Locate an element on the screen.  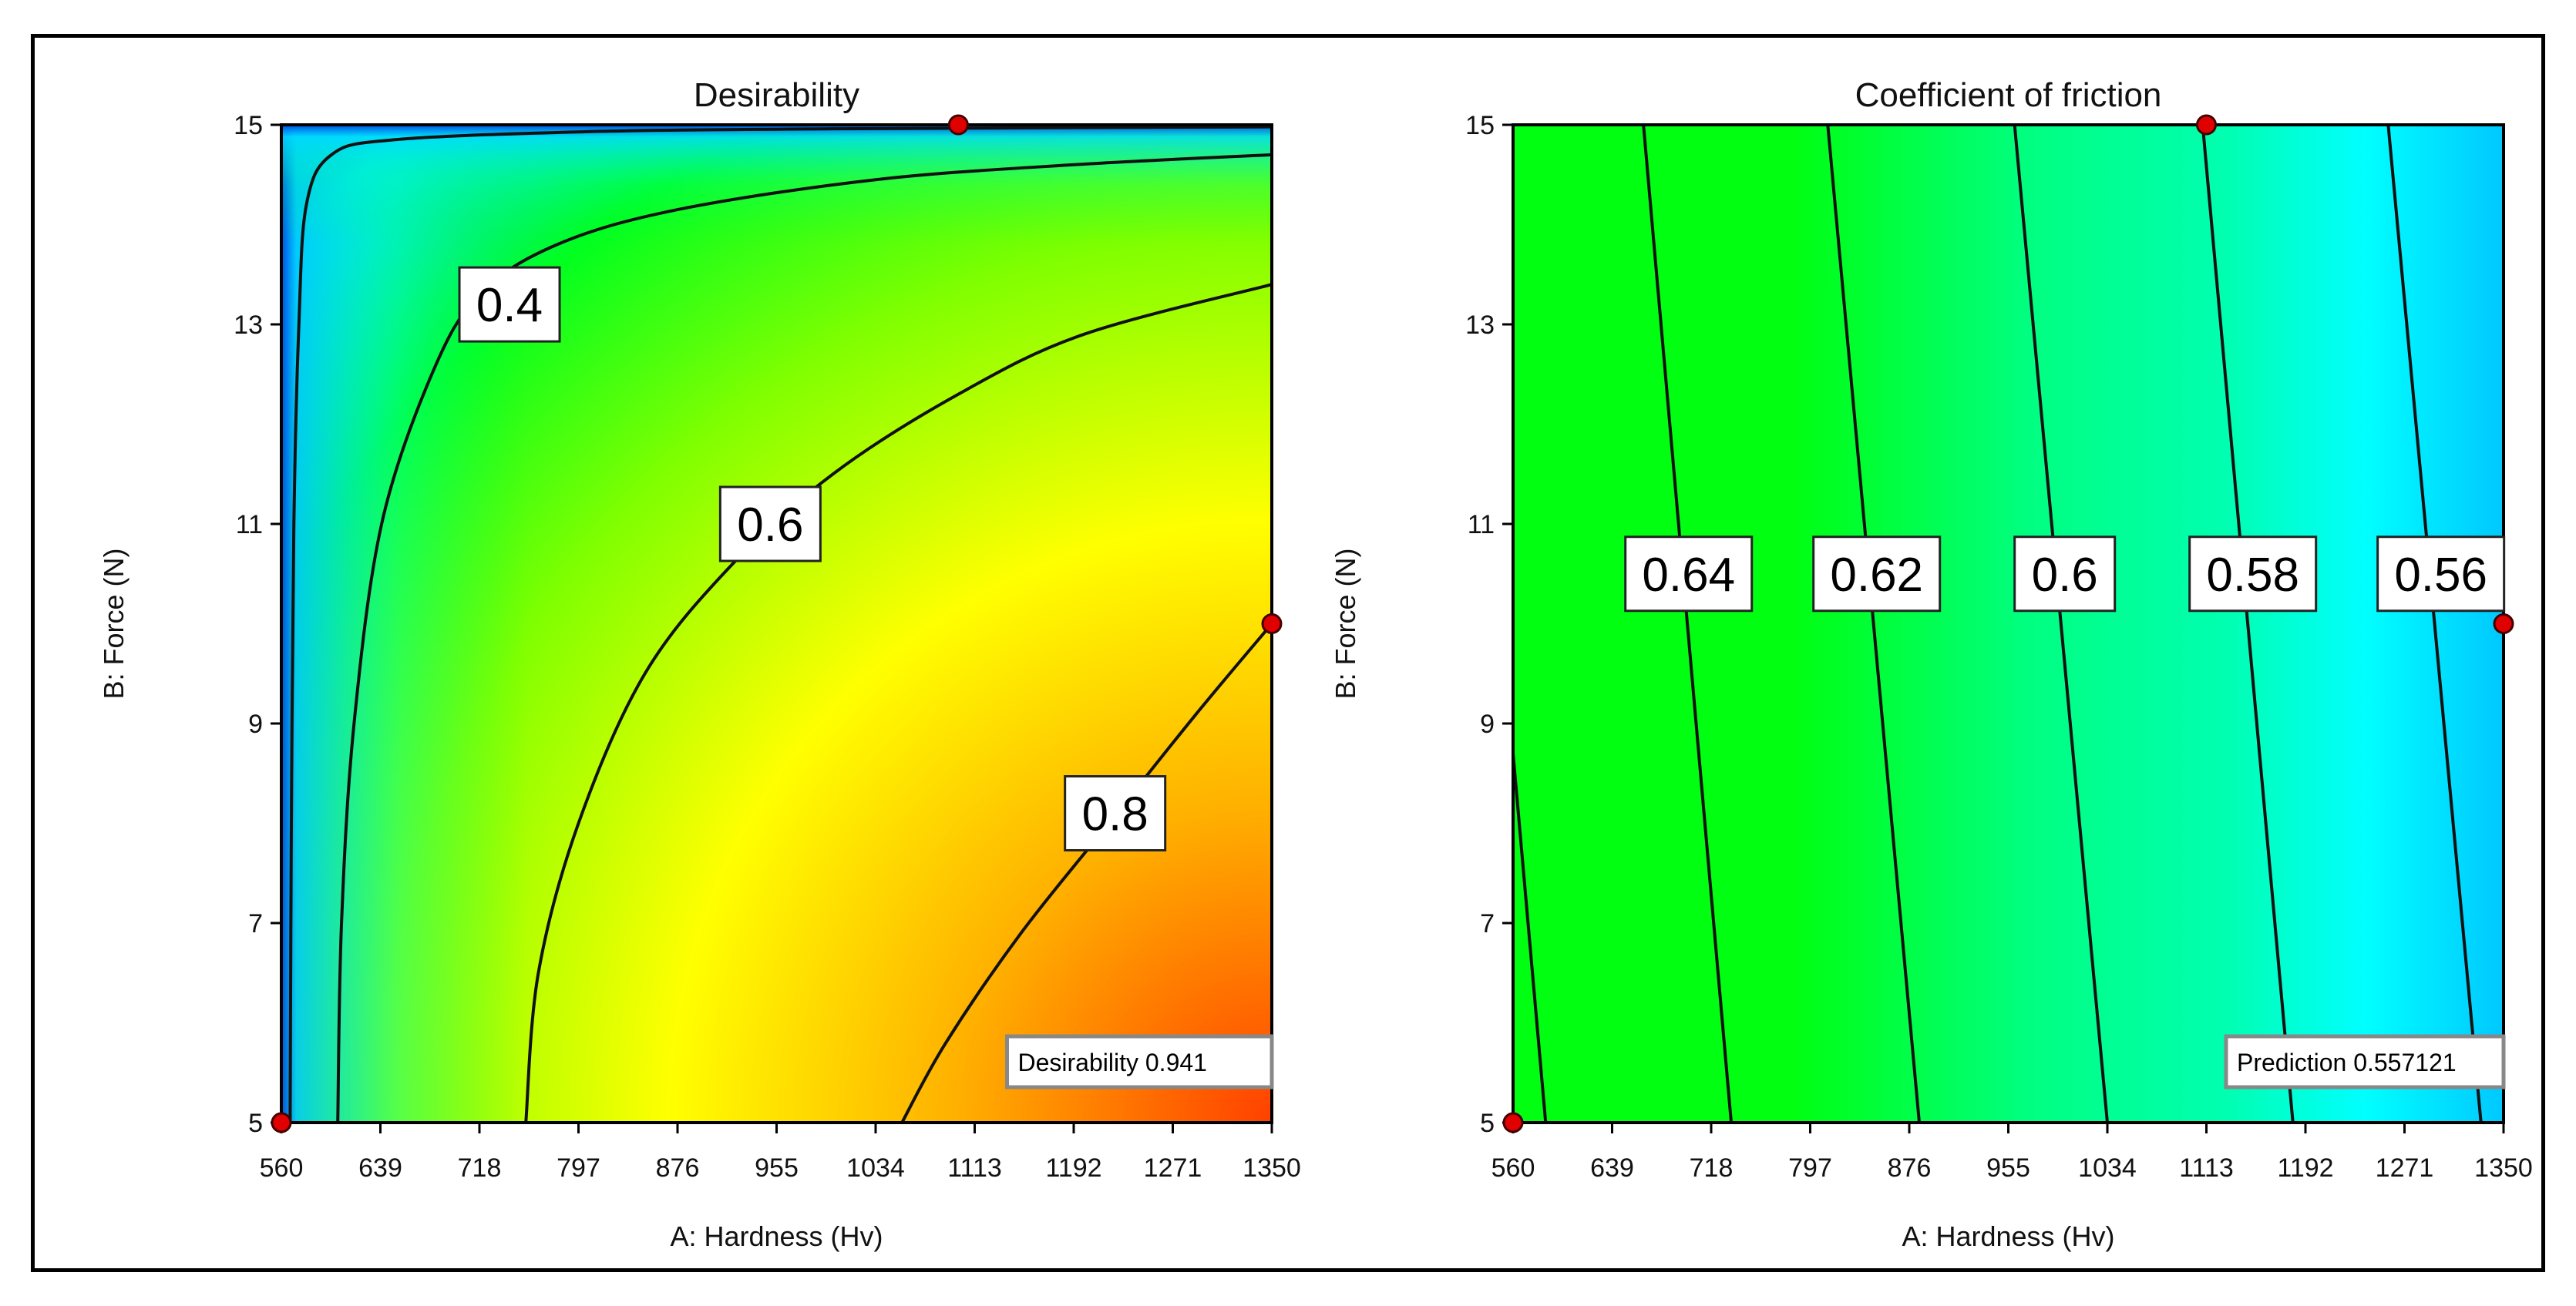
contour-label-3: 0.6 is located at coordinates (2065, 575).